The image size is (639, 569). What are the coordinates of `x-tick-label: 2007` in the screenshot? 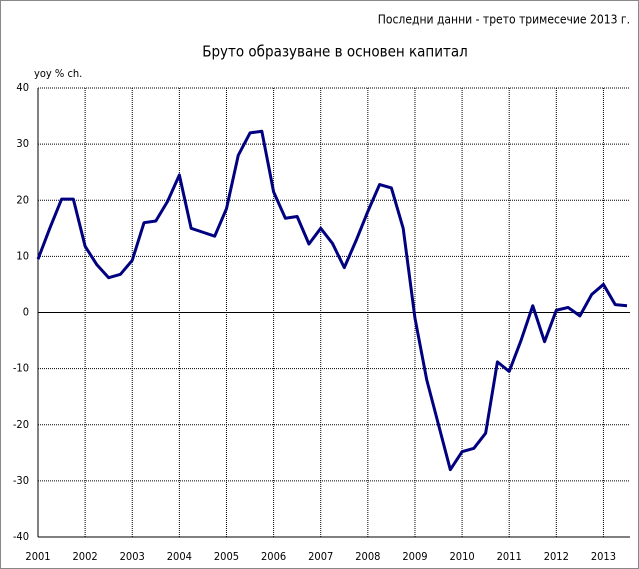 It's located at (320, 556).